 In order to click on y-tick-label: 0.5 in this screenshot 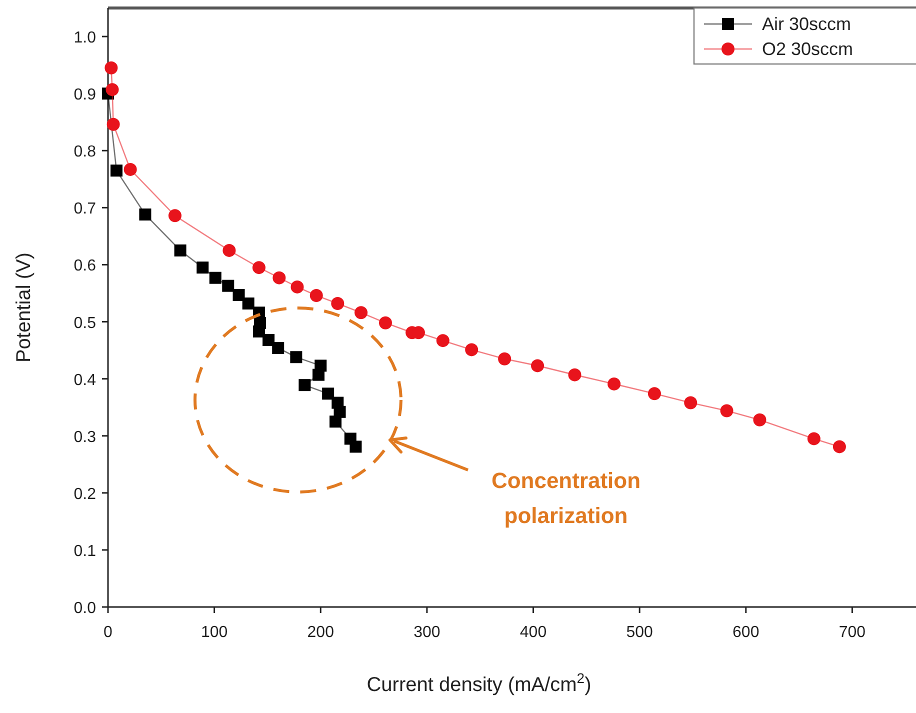, I will do `click(85, 323)`.